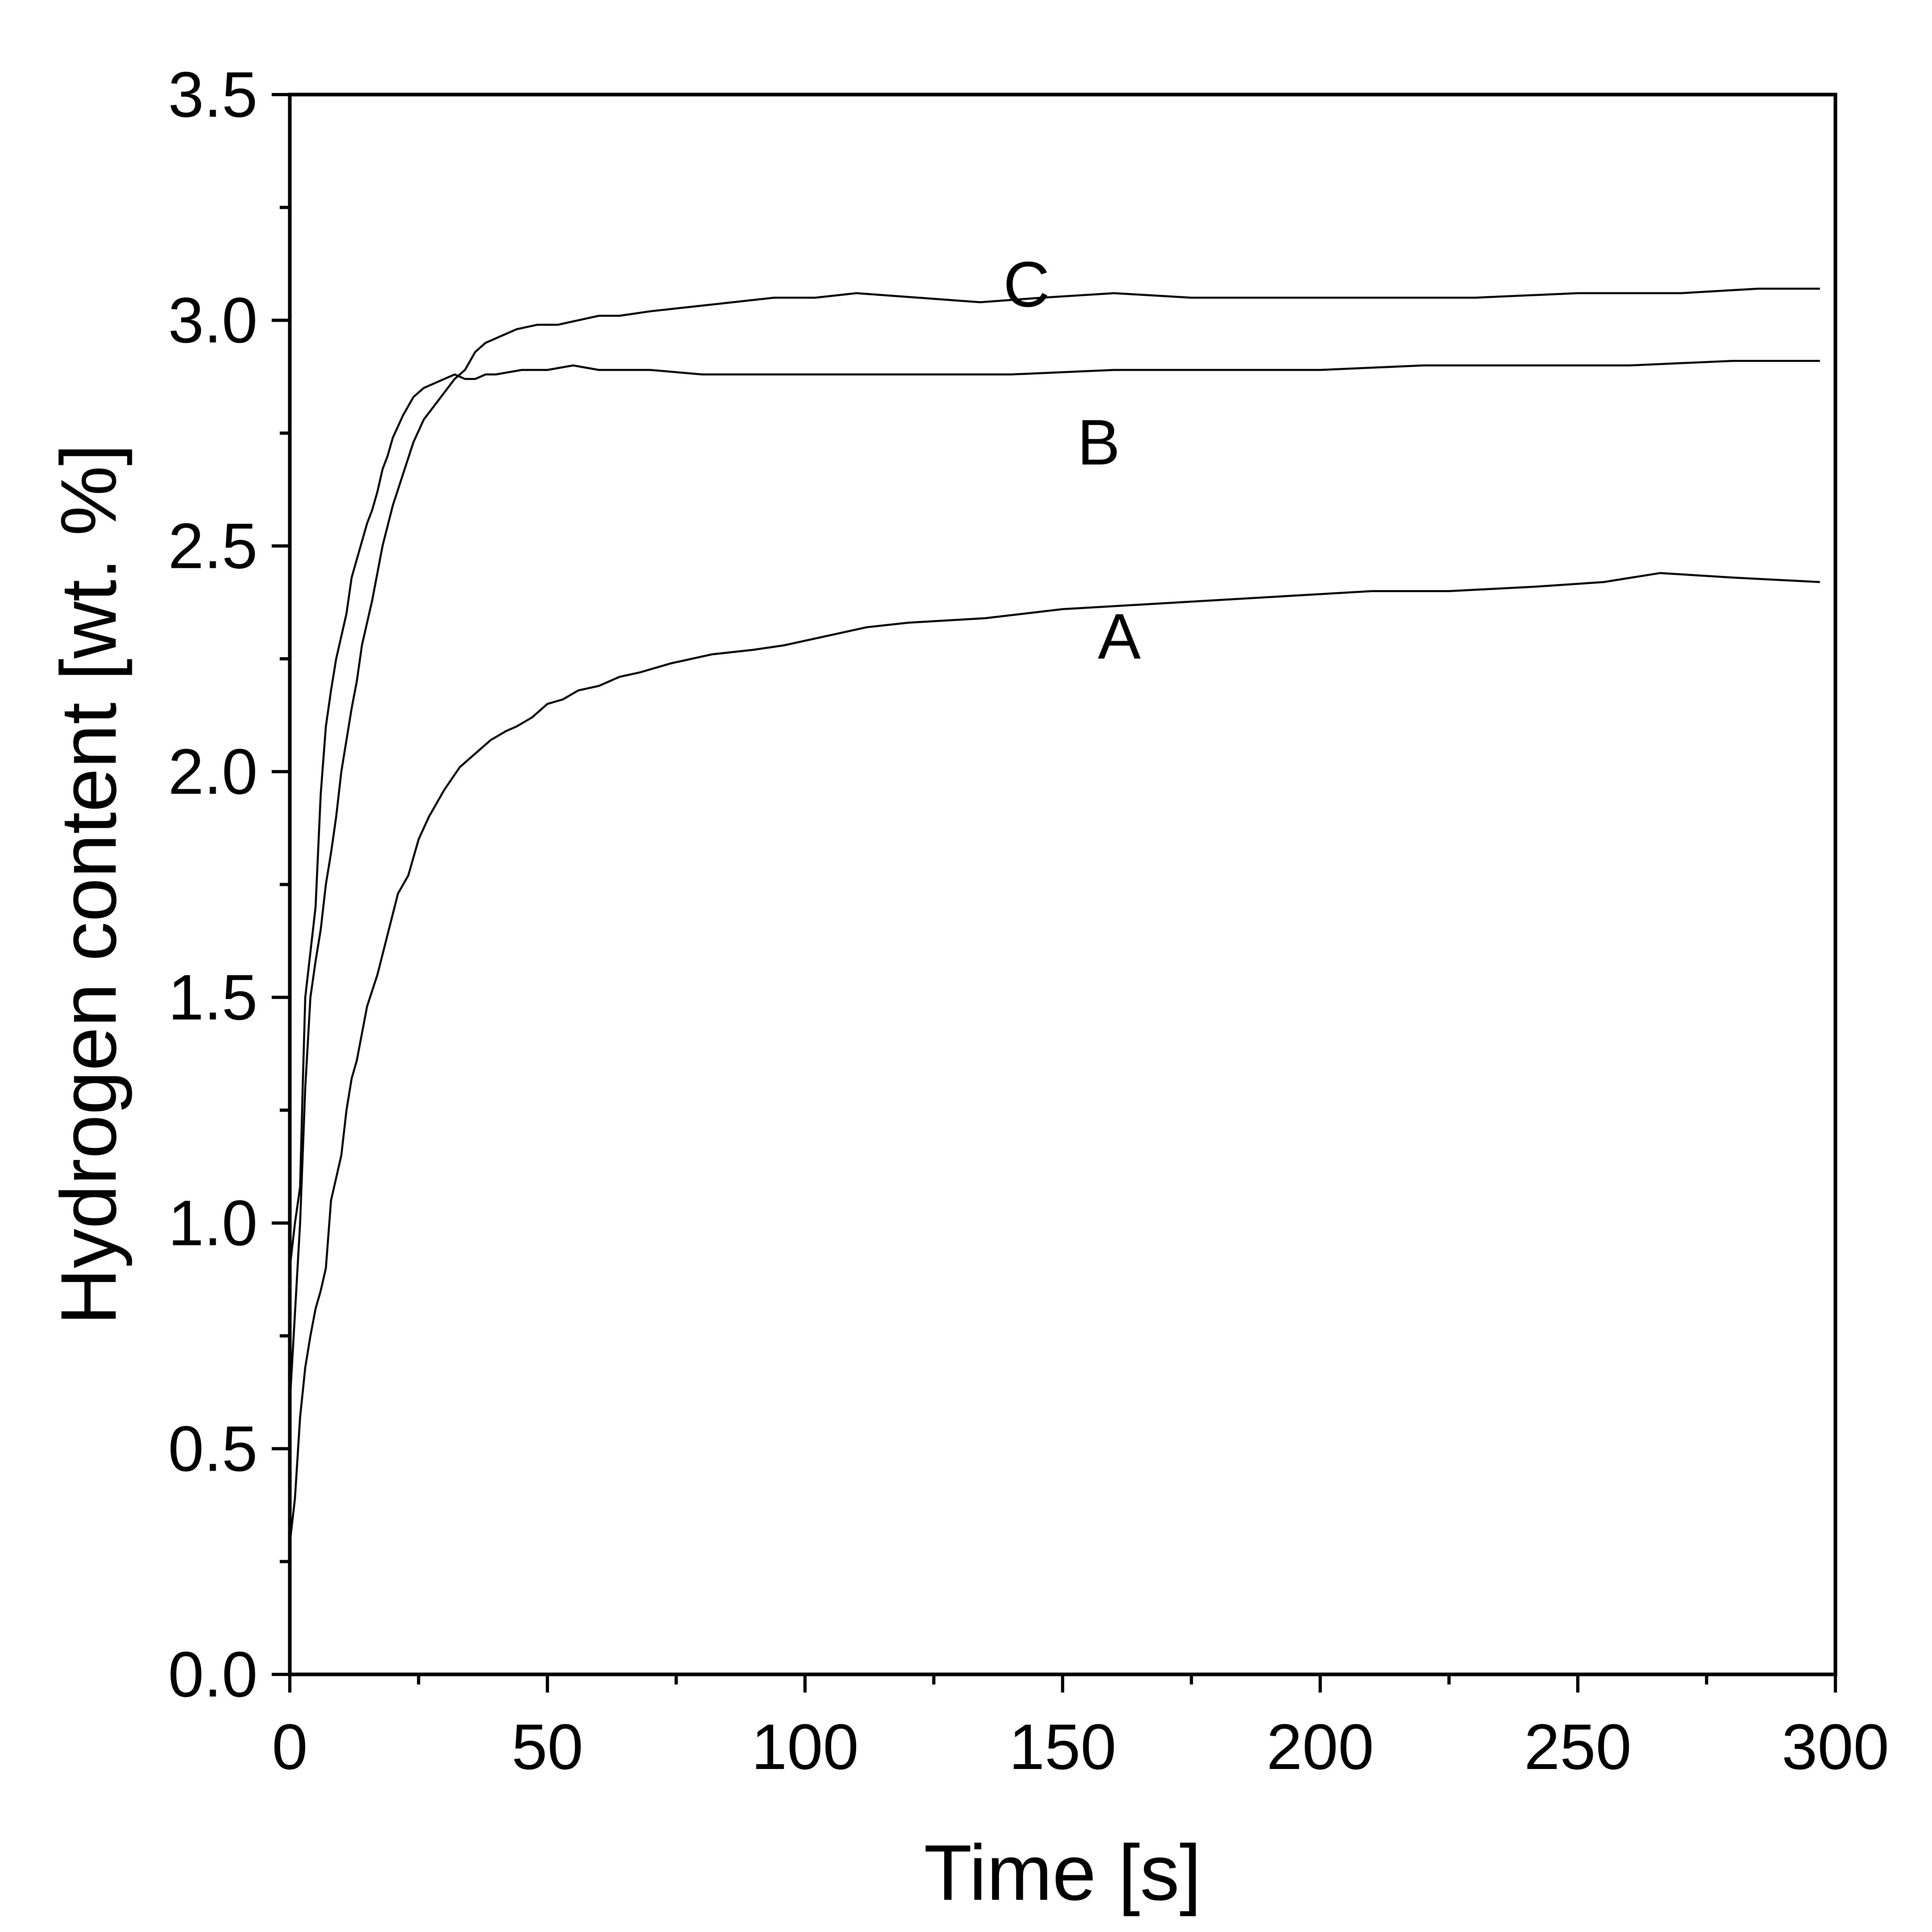 The width and height of the screenshot is (1932, 1932). I want to click on x-axis-title: Time [s], so click(1062, 1873).